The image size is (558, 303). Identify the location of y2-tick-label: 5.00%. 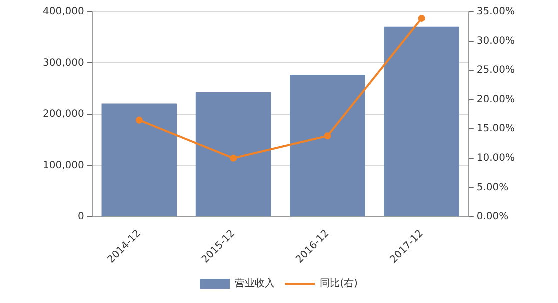
(492, 188).